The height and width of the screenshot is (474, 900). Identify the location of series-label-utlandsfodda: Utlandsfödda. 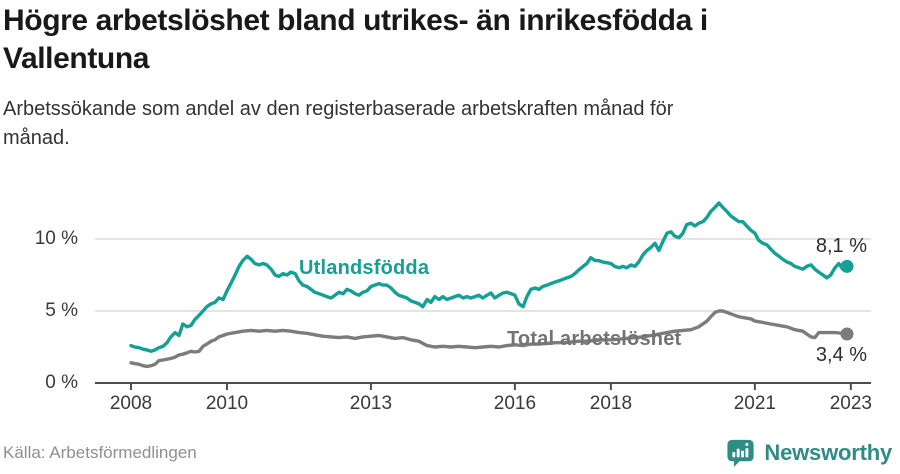
(364, 268).